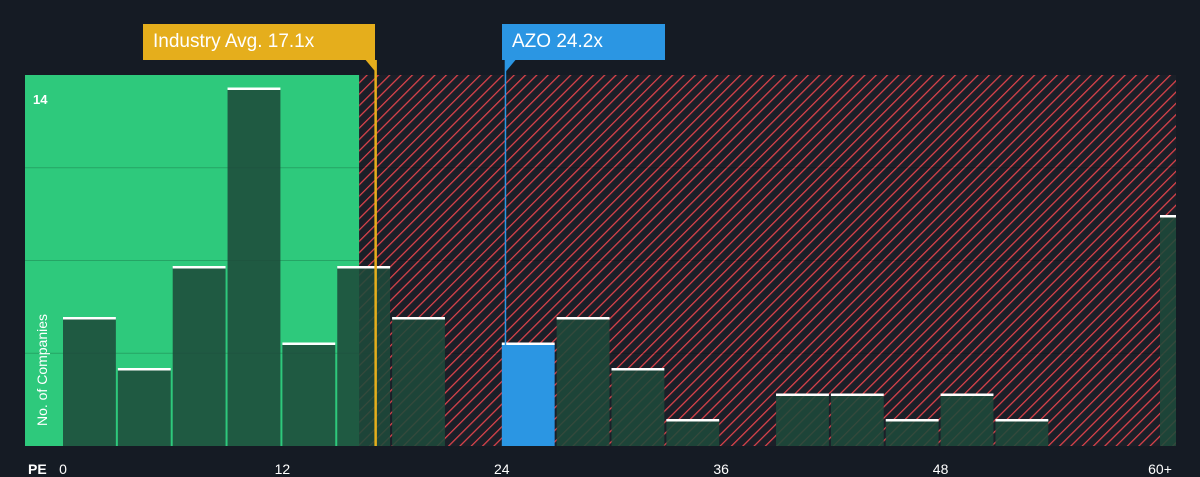 The height and width of the screenshot is (477, 1200). What do you see at coordinates (40, 99) in the screenshot?
I see `y-max-tick-label: 14` at bounding box center [40, 99].